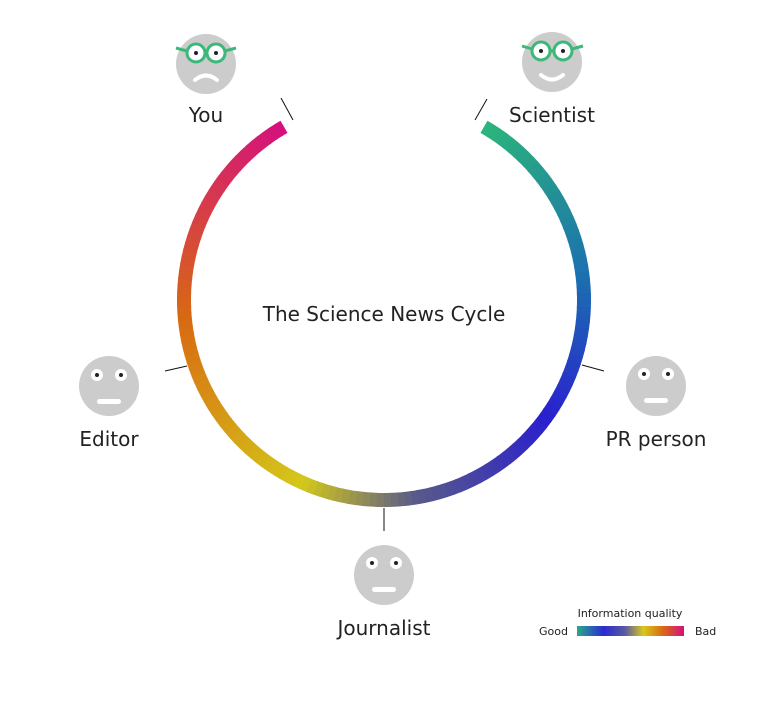 The height and width of the screenshot is (703, 769). Describe the element at coordinates (552, 51) in the screenshot. I see `glasses-icon` at that location.